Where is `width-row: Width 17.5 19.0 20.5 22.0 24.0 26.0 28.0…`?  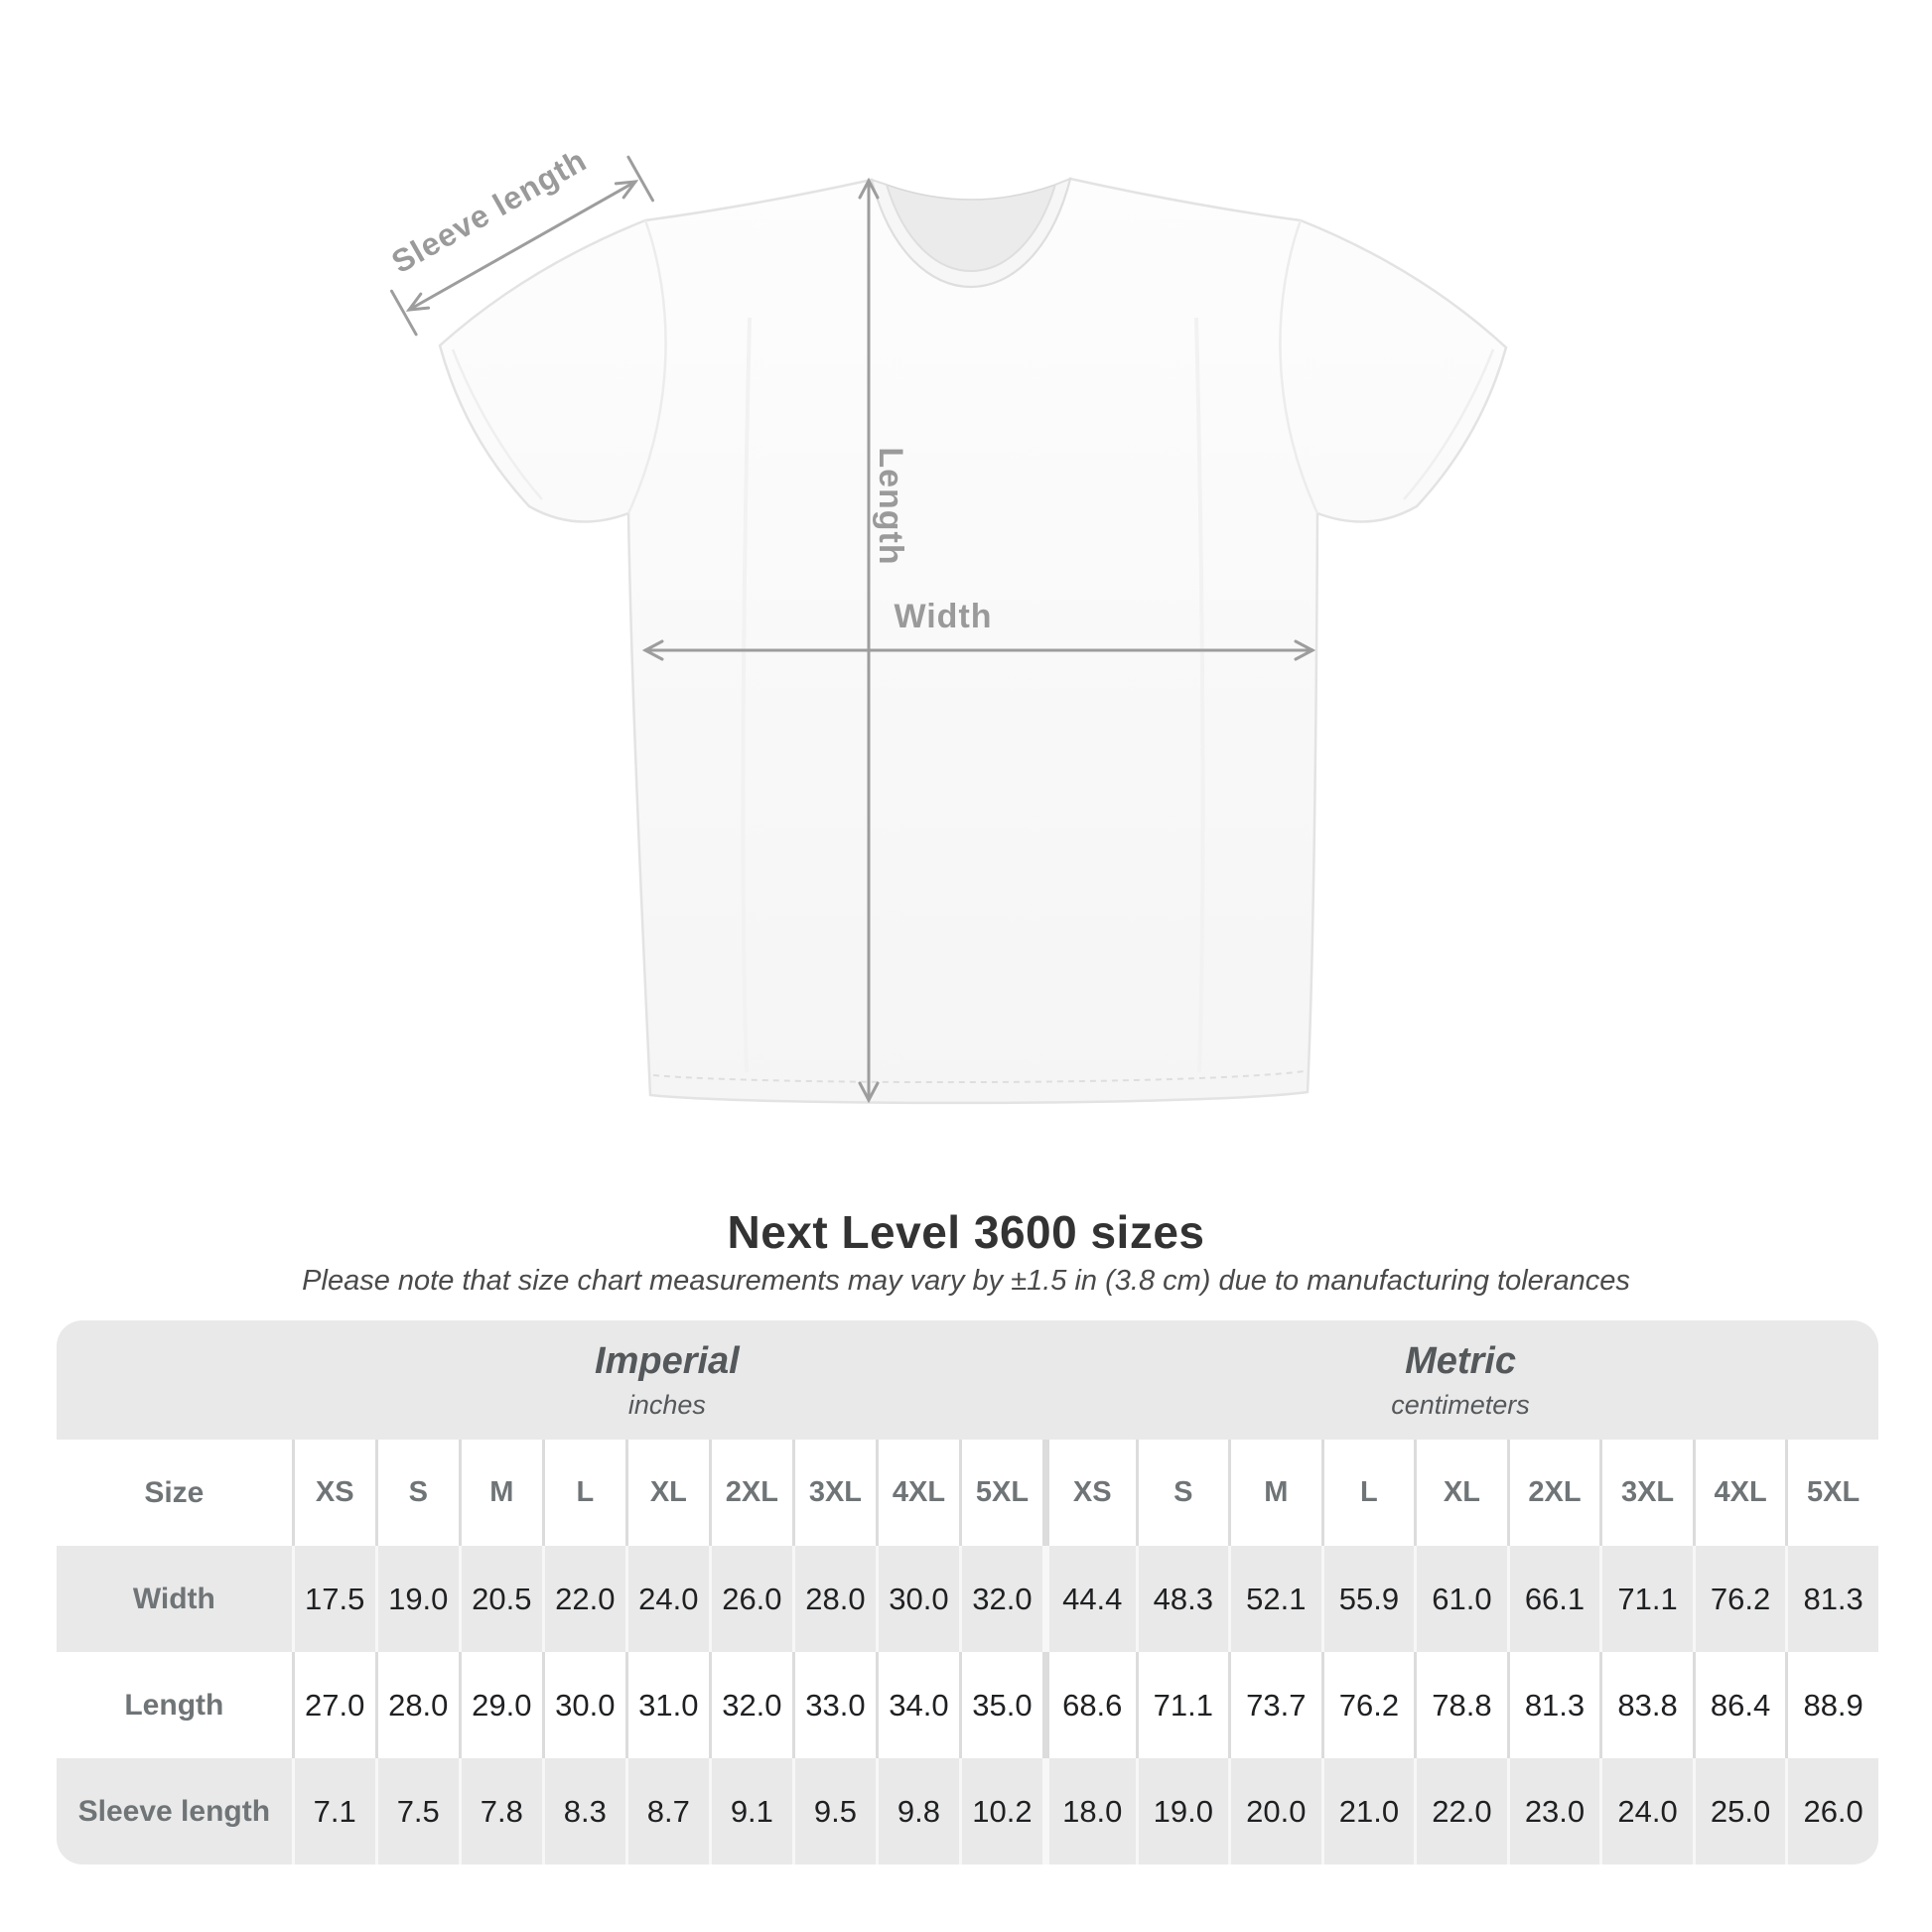 width-row: Width 17.5 19.0 20.5 22.0 24.0 26.0 28.0… is located at coordinates (967, 1599).